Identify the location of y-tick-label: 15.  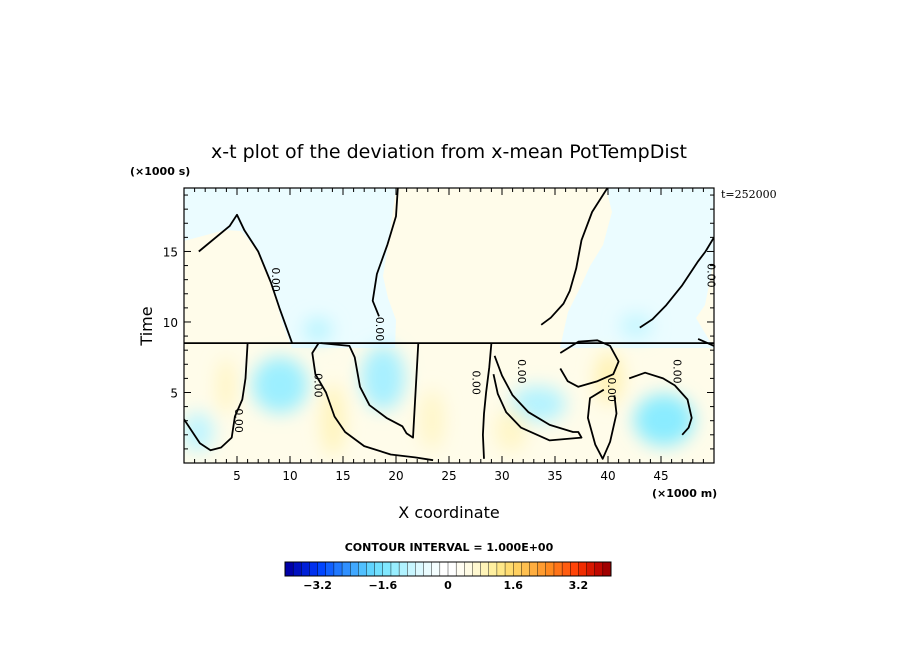
(170, 252).